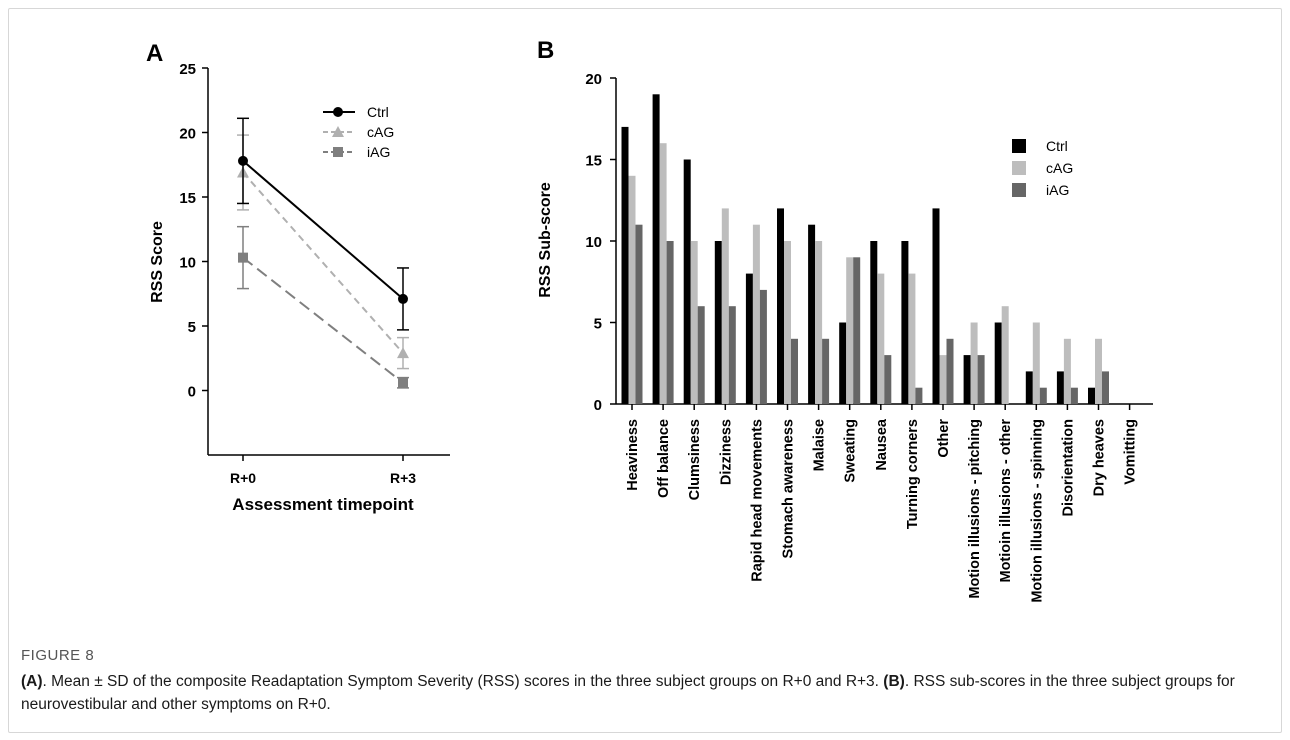  I want to click on panel-b-y-axis-label: RSS Sub-score, so click(545, 240).